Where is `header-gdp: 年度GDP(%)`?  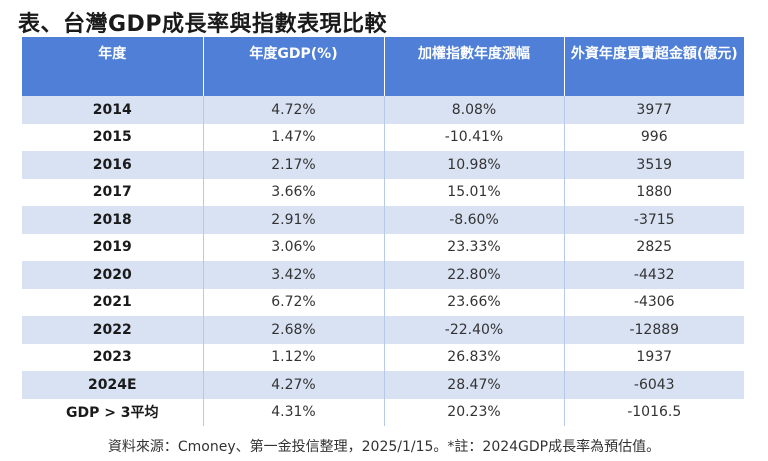
header-gdp: 年度GDP(%) is located at coordinates (294, 66).